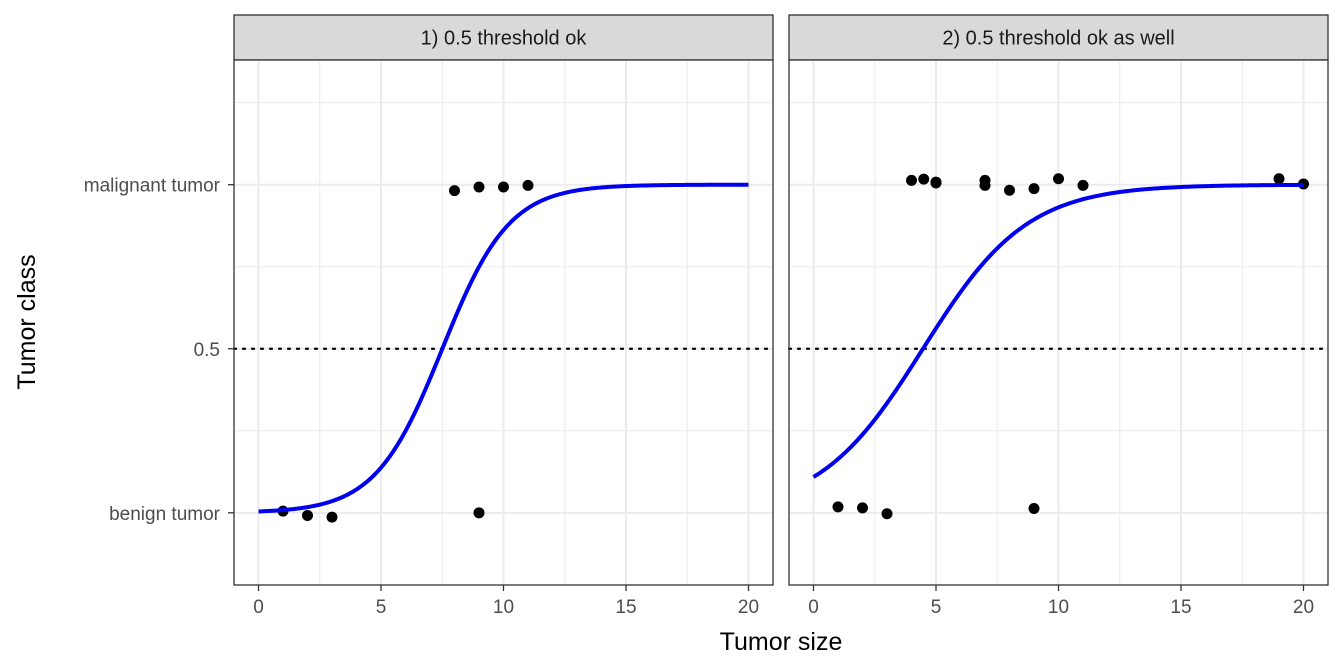  I want to click on y-tick-label: 0.5, so click(207, 350).